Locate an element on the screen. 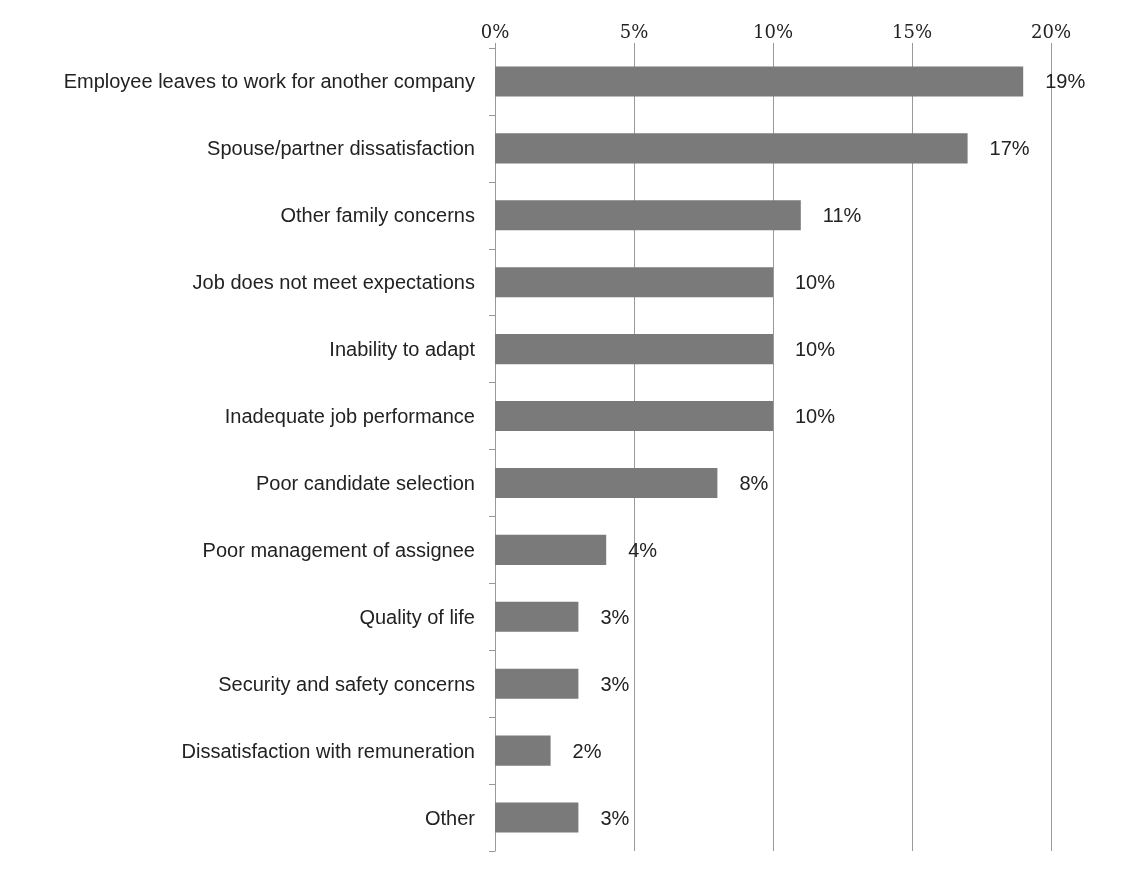 This screenshot has width=1139, height=869. data-label: 8% is located at coordinates (754, 482).